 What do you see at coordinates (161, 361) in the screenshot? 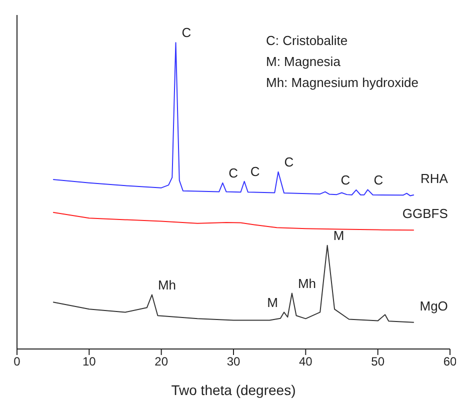
I see `x-tick-label: 20` at bounding box center [161, 361].